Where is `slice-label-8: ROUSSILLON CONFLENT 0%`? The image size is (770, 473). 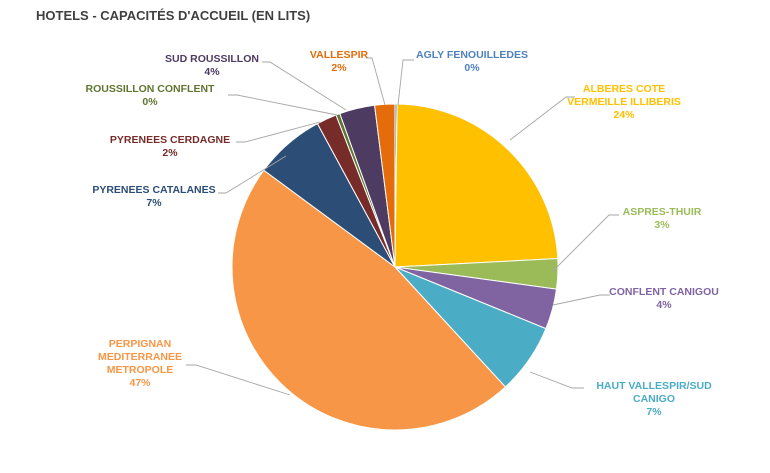 slice-label-8: ROUSSILLON CONFLENT 0% is located at coordinates (150, 95).